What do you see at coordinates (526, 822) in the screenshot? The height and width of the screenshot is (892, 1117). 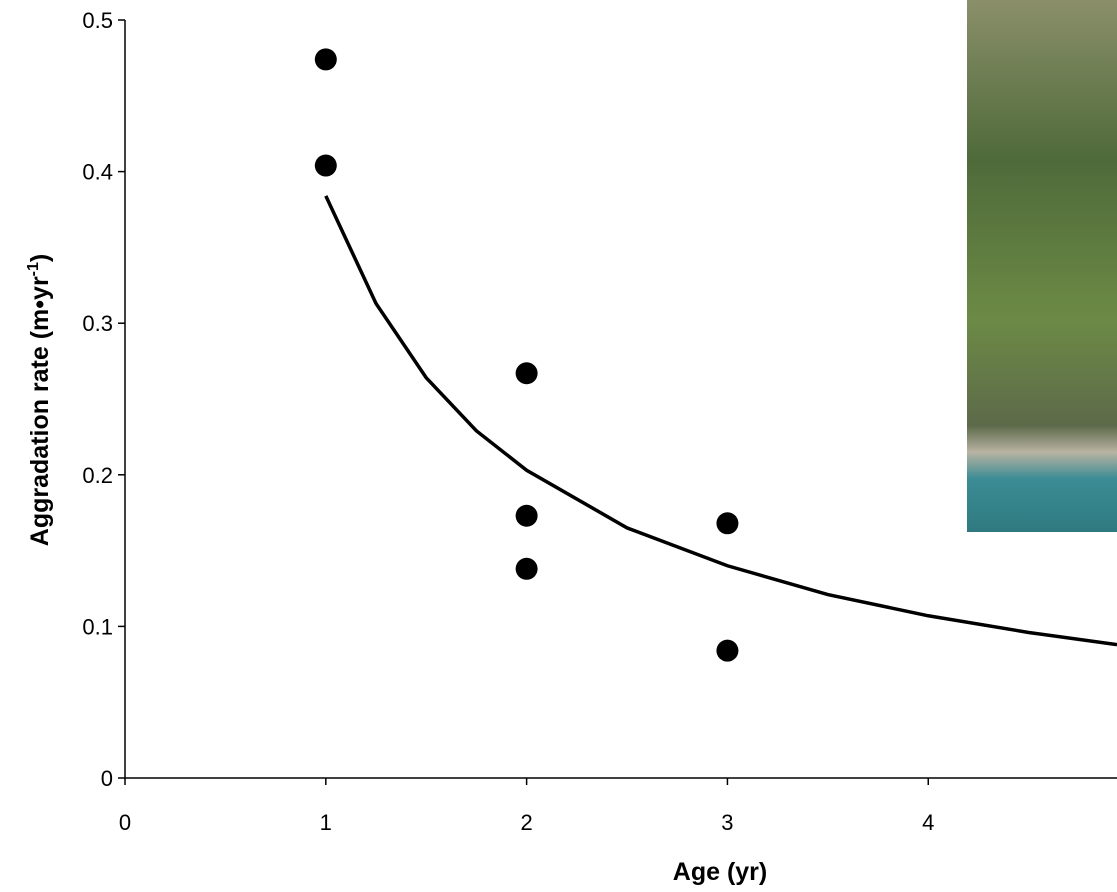 I see `x-tick-label: 2` at bounding box center [526, 822].